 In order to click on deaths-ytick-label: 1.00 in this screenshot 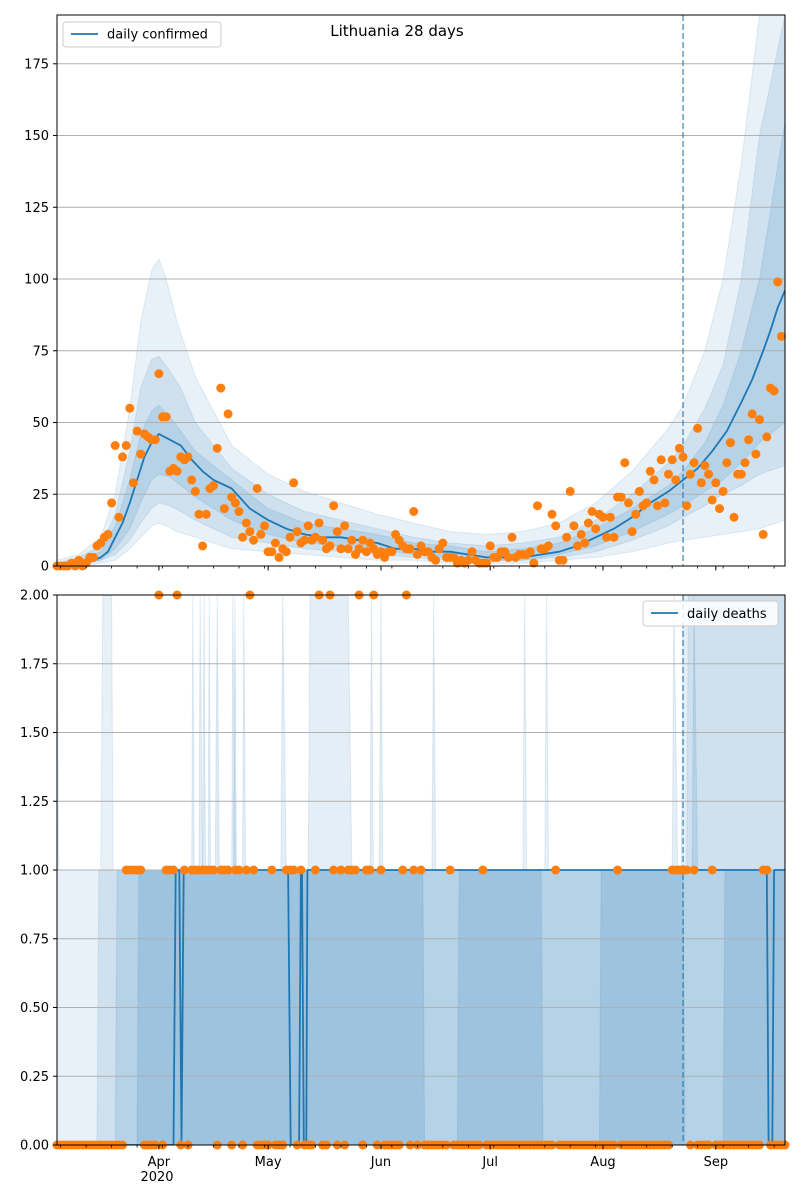, I will do `click(34, 871)`.